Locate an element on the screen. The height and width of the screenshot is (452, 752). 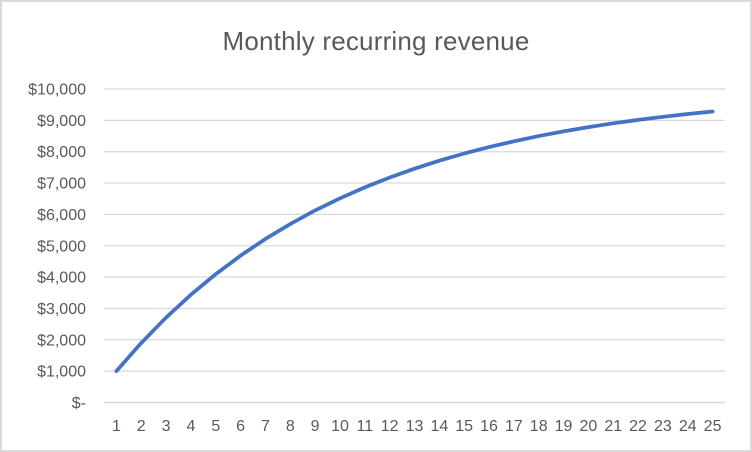
x-axis-label: 17 is located at coordinates (514, 426).